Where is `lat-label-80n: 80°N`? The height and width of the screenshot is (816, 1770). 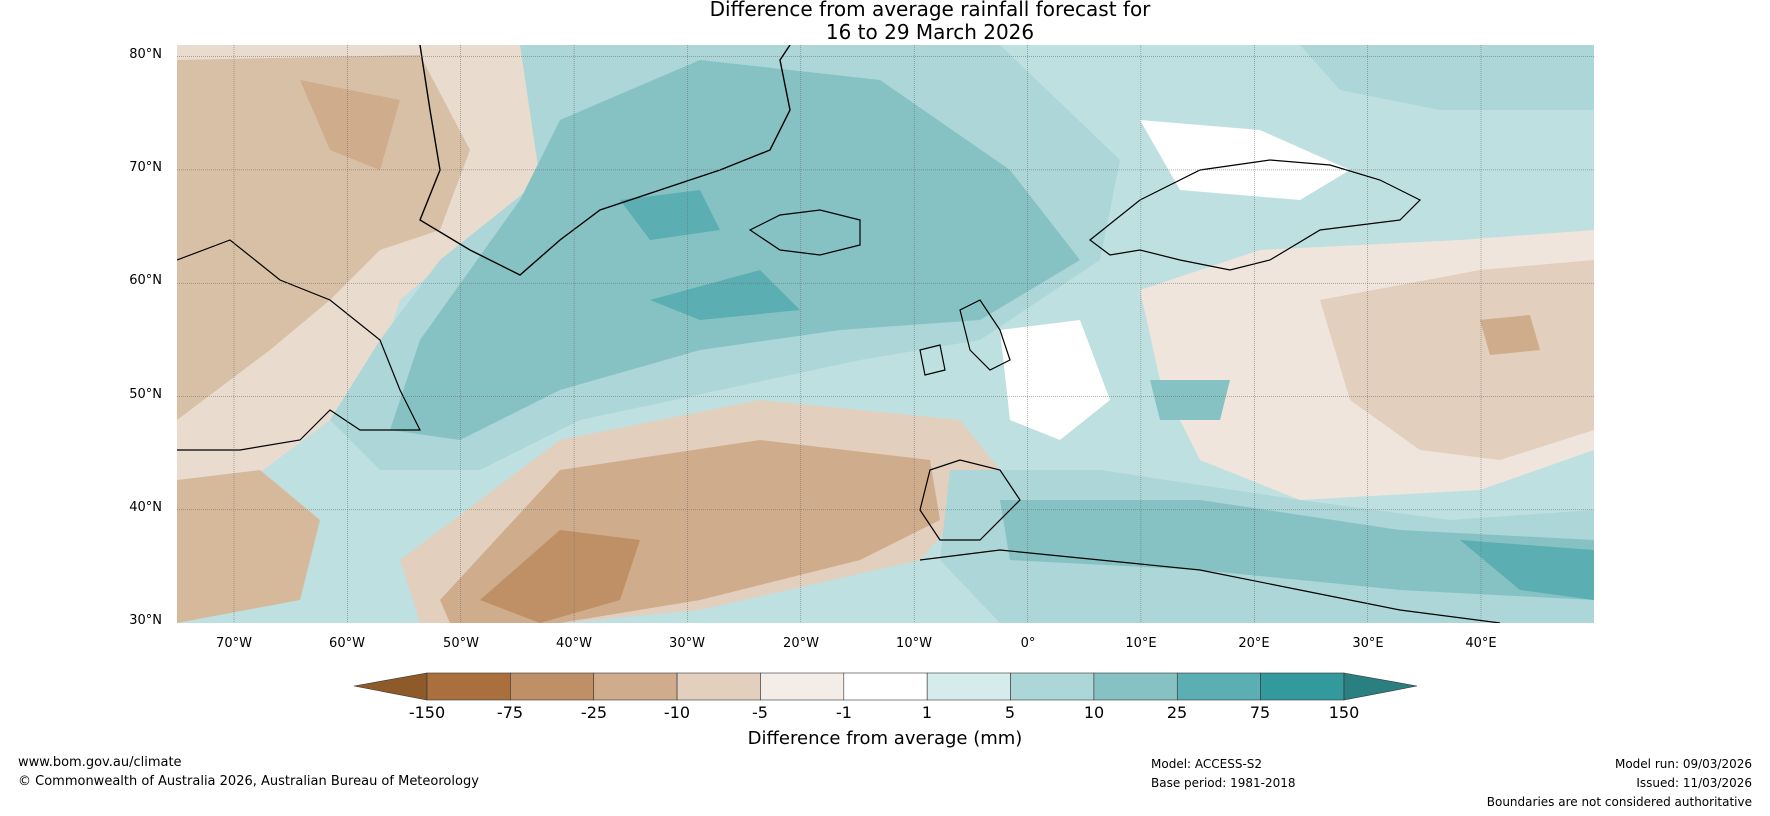
lat-label-80n: 80°N is located at coordinates (145, 54).